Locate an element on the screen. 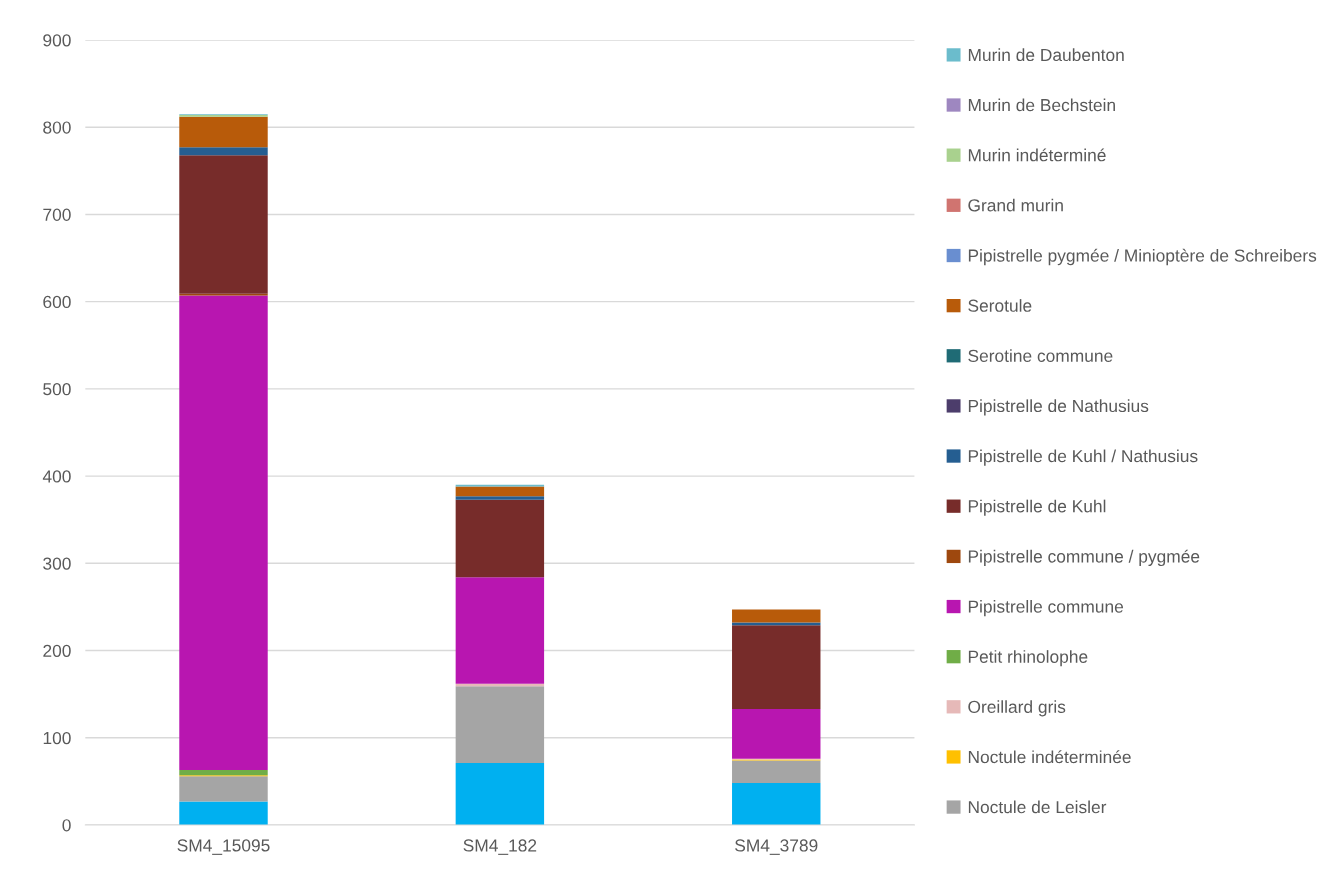 The height and width of the screenshot is (881, 1333). legend-label: Pipistrelle commune is located at coordinates (1046, 608).